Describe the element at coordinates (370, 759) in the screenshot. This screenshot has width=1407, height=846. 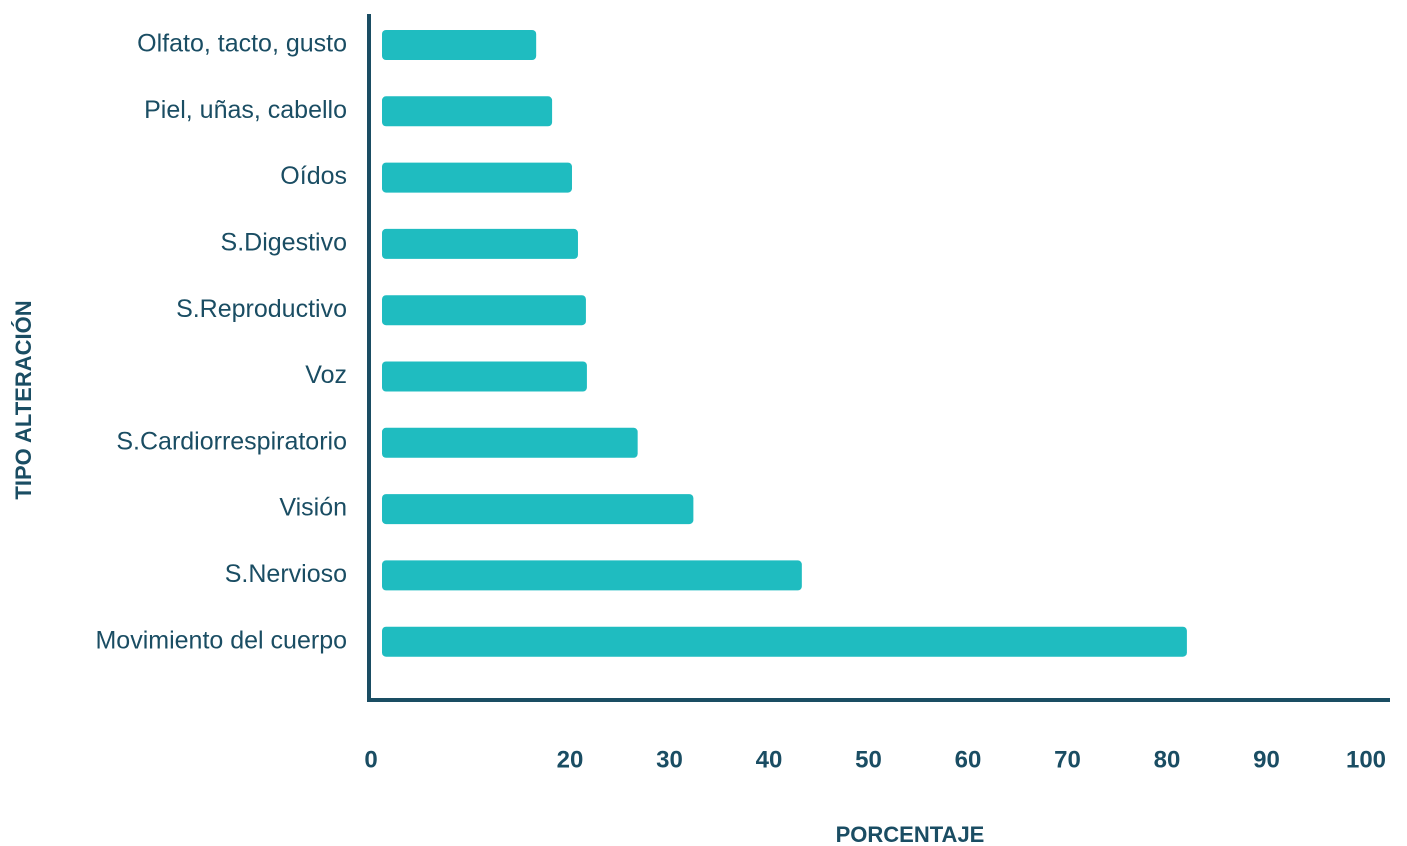
I see `x-tick-label: 0` at that location.